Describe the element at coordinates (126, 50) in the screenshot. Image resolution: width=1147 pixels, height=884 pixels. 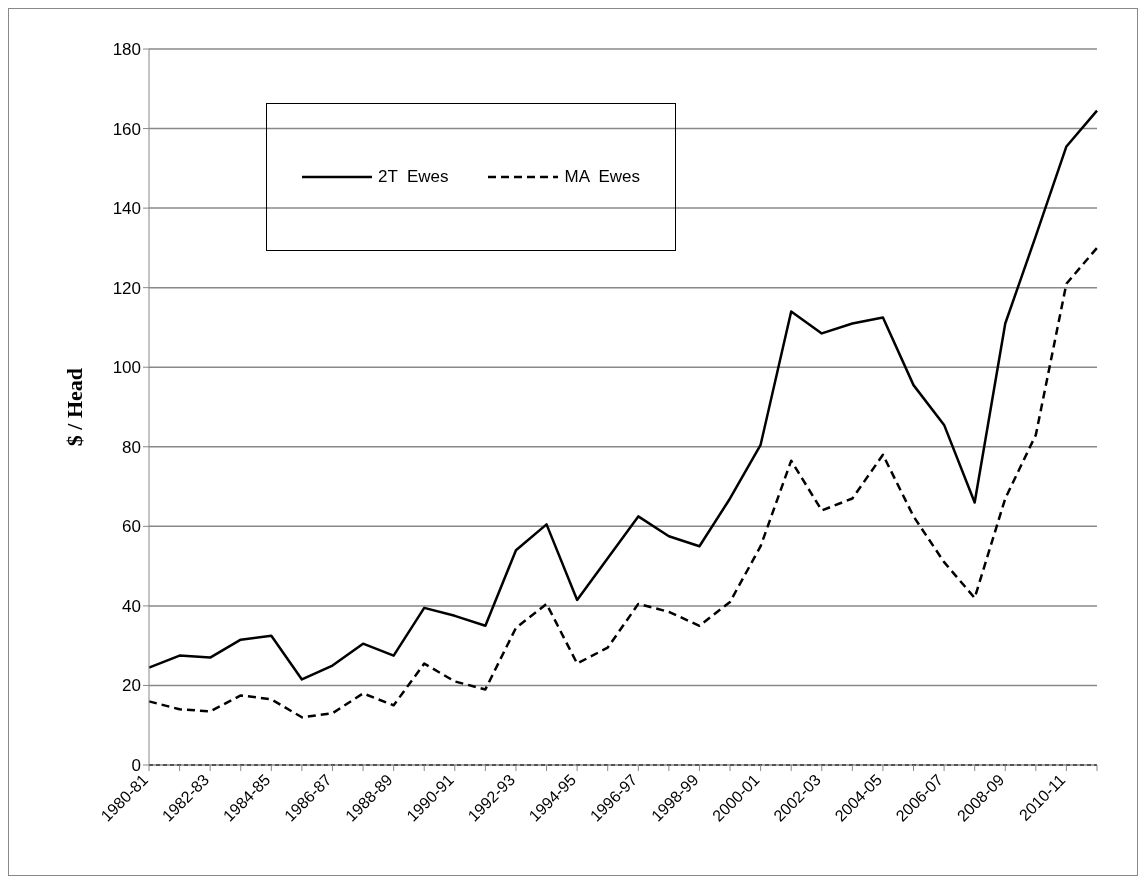
I see `y-tick-label: 180` at that location.